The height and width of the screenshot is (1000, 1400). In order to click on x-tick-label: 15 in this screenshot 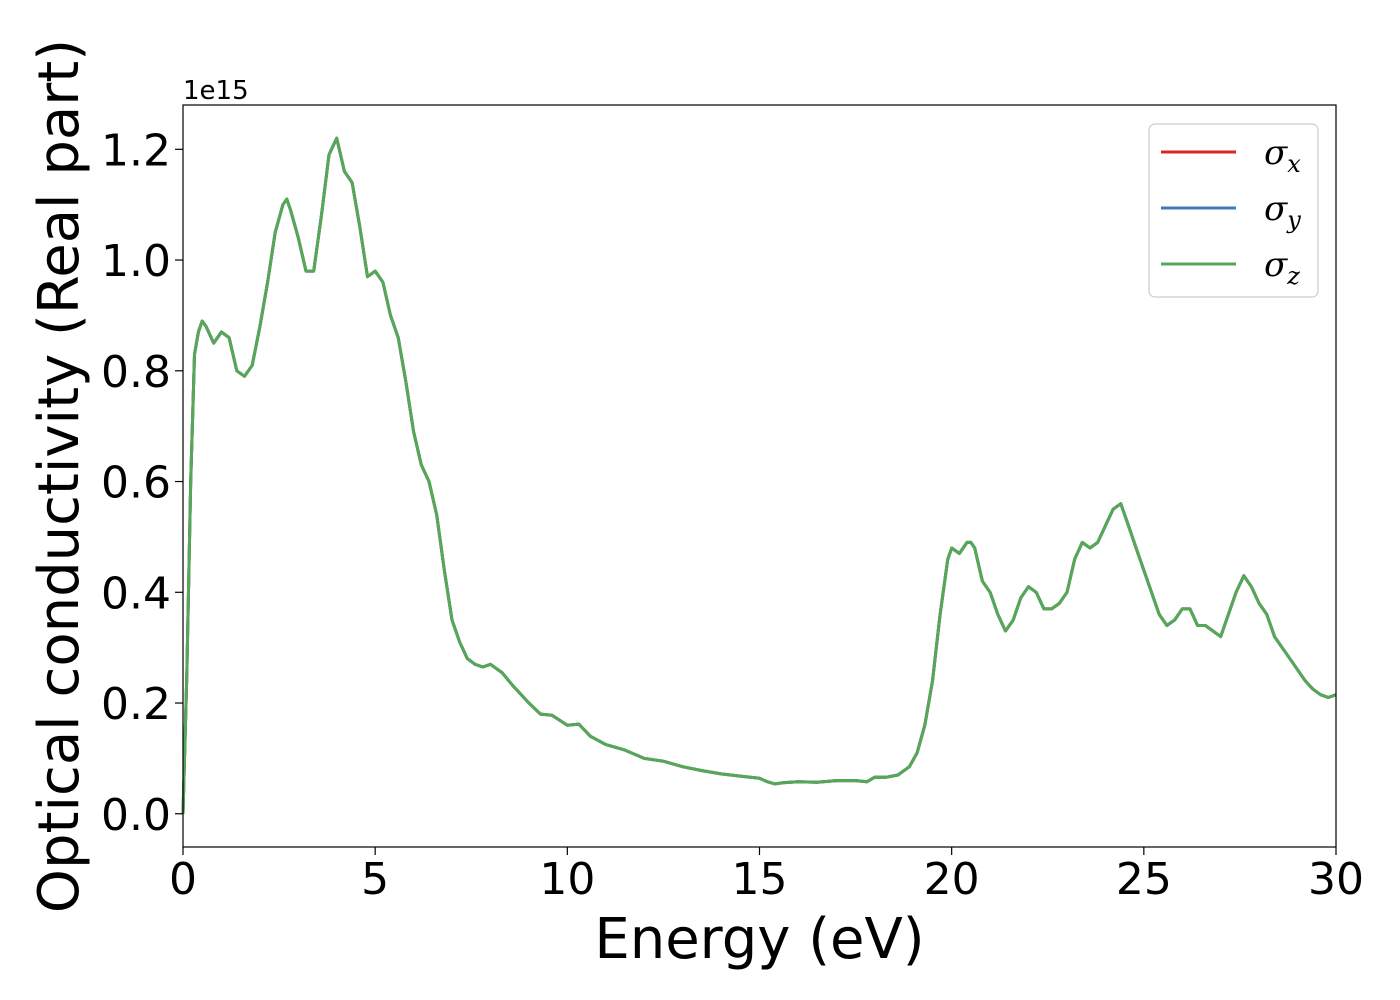, I will do `click(760, 879)`.